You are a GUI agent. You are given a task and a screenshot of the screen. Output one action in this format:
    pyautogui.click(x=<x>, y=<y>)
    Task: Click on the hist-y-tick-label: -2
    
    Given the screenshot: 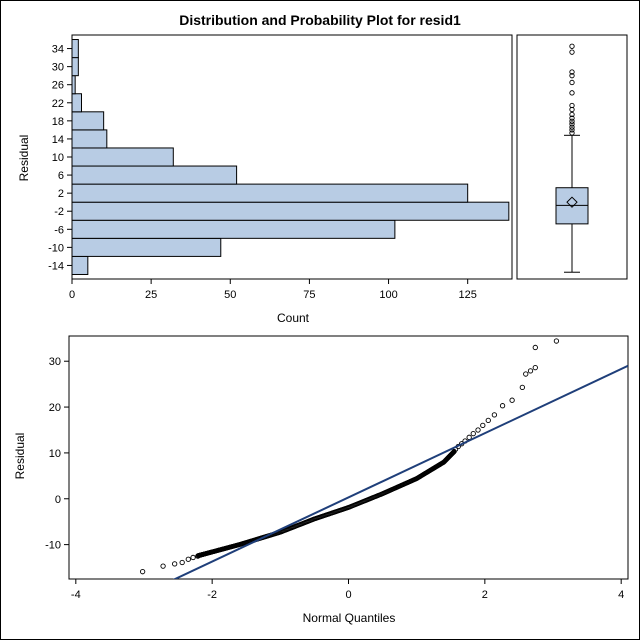 What is the action you would take?
    pyautogui.click(x=59, y=212)
    